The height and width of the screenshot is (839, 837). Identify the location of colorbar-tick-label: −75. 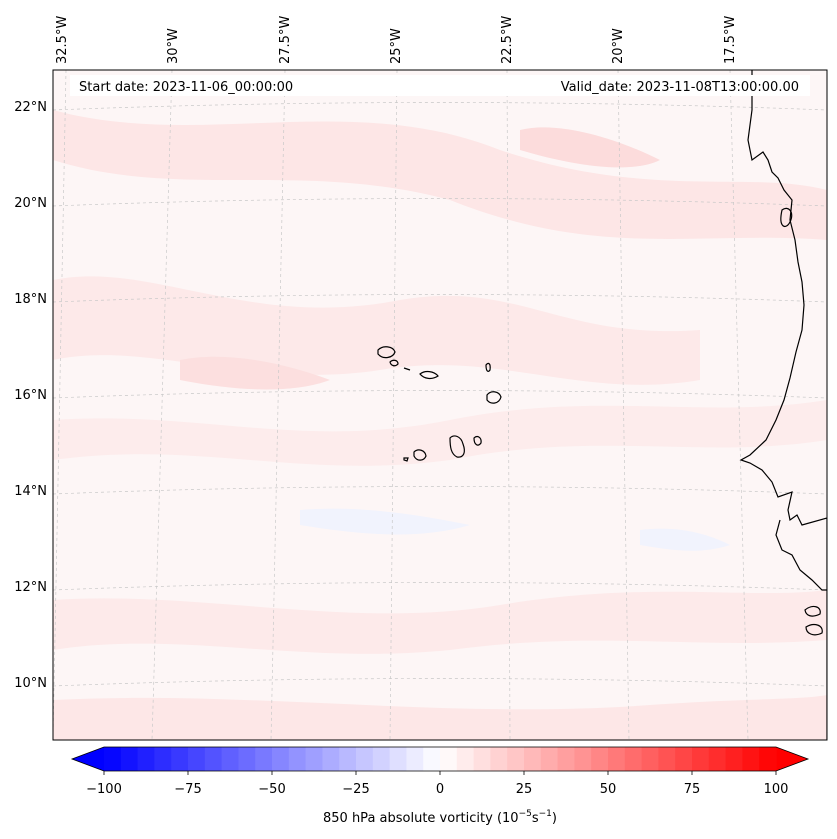
(187, 789).